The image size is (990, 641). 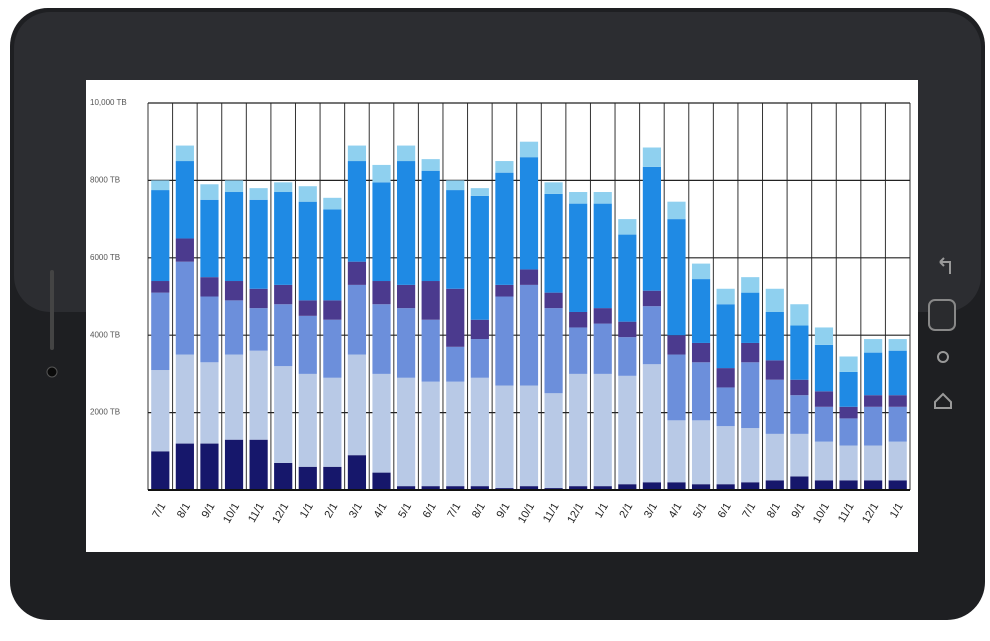 What do you see at coordinates (105, 257) in the screenshot?
I see `y-tick-label: 6000 TB` at bounding box center [105, 257].